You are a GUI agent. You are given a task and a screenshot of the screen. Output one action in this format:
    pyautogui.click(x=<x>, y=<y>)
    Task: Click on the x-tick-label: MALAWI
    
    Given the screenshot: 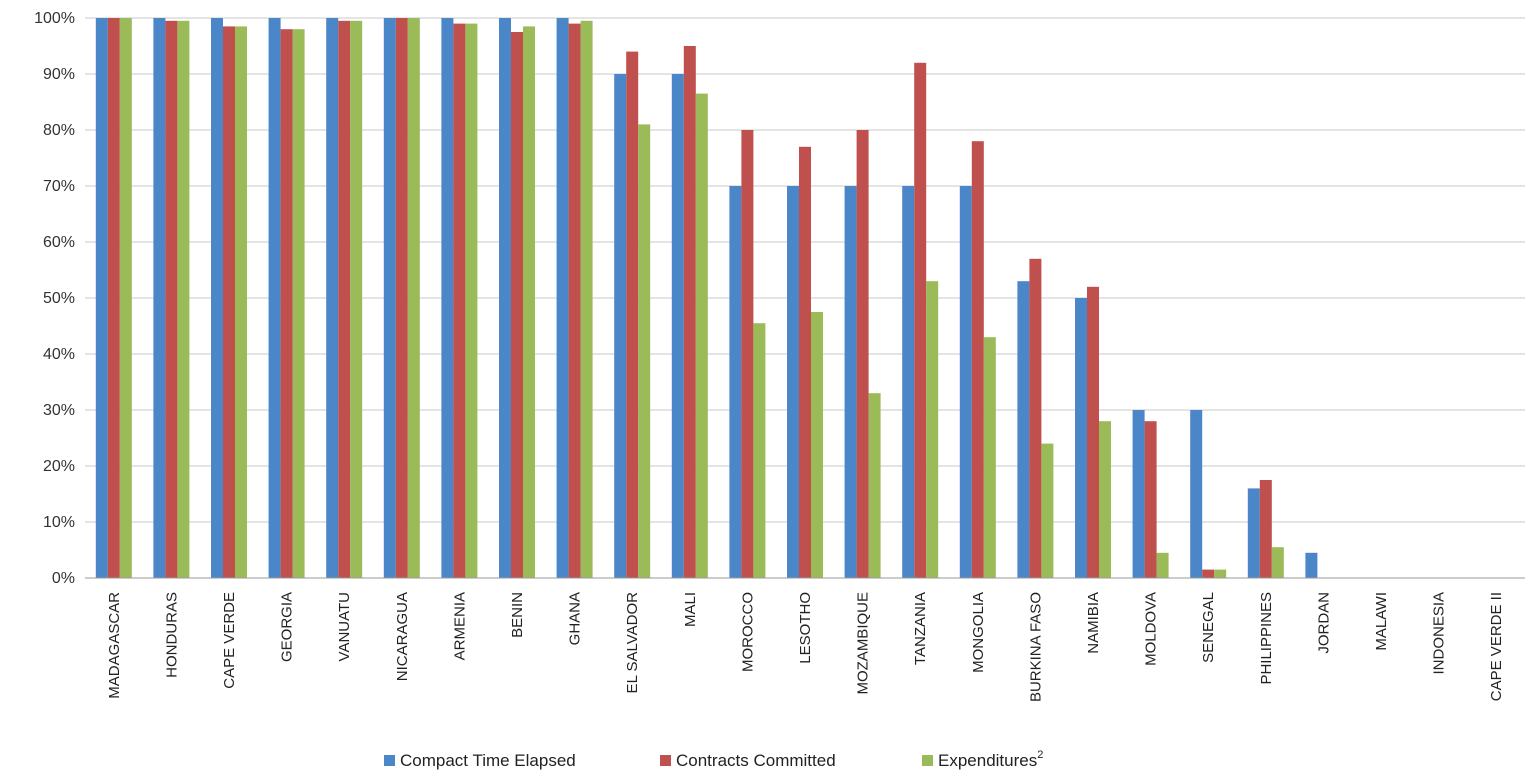 What is the action you would take?
    pyautogui.click(x=1381, y=621)
    